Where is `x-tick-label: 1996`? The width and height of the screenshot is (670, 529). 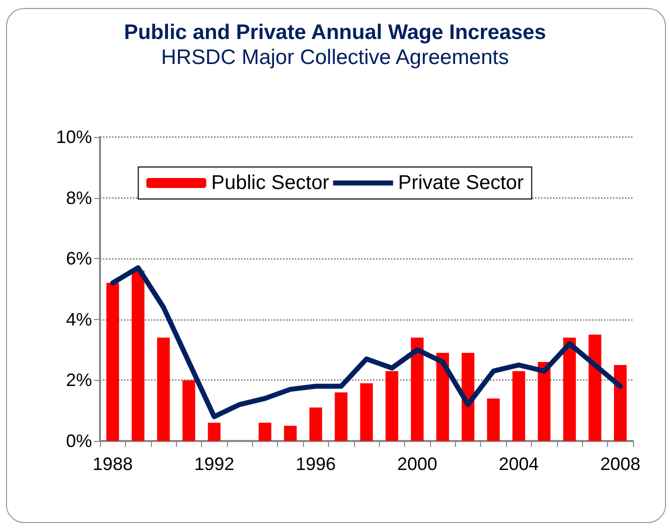
x-tick-label: 1996 is located at coordinates (316, 464).